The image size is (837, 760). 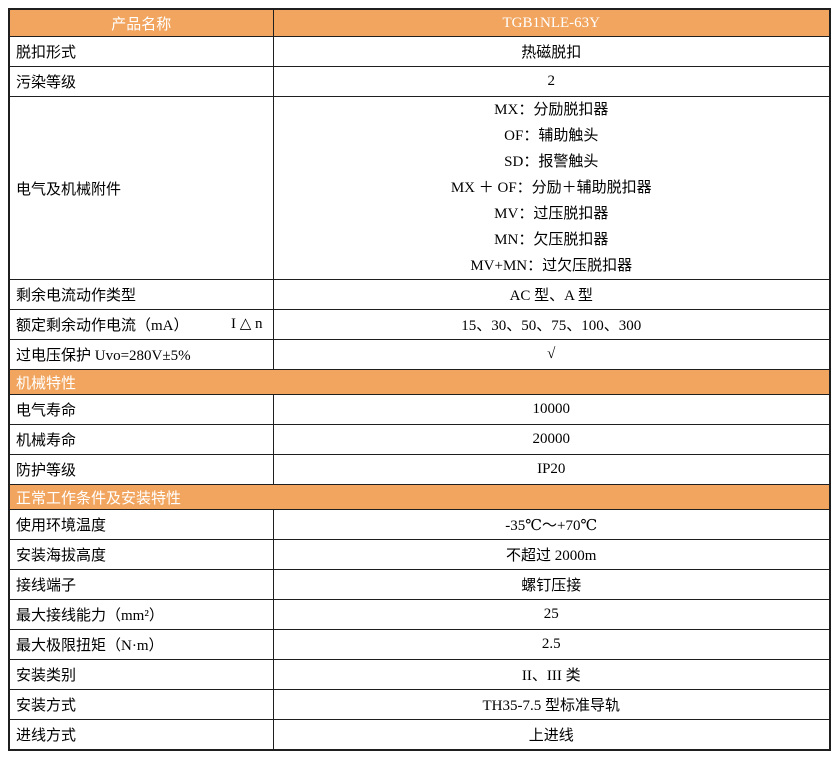 What do you see at coordinates (141, 51) in the screenshot?
I see `spec-label: 脱扣形式` at bounding box center [141, 51].